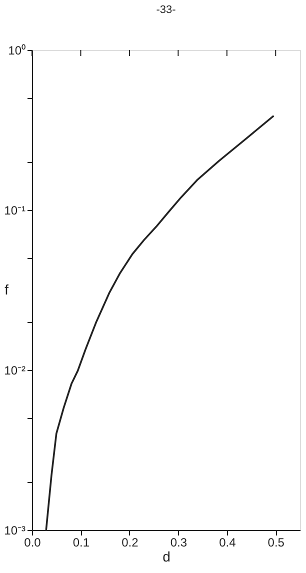 The height and width of the screenshot is (573, 306). What do you see at coordinates (227, 543) in the screenshot?
I see `x-tick-label: 0.4` at bounding box center [227, 543].